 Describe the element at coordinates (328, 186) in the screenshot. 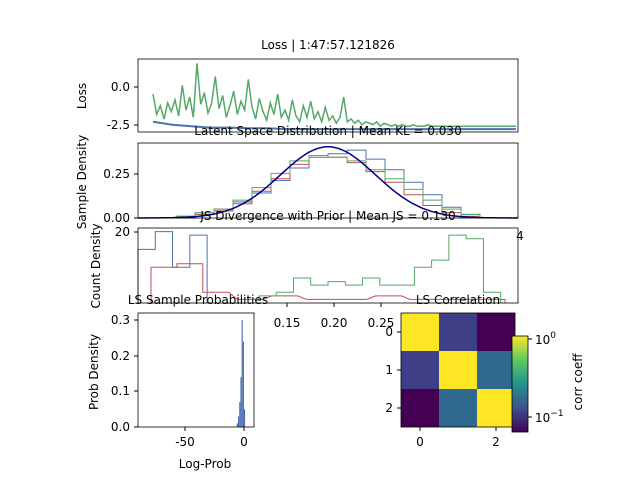

I see `latent-histogram-step` at that location.